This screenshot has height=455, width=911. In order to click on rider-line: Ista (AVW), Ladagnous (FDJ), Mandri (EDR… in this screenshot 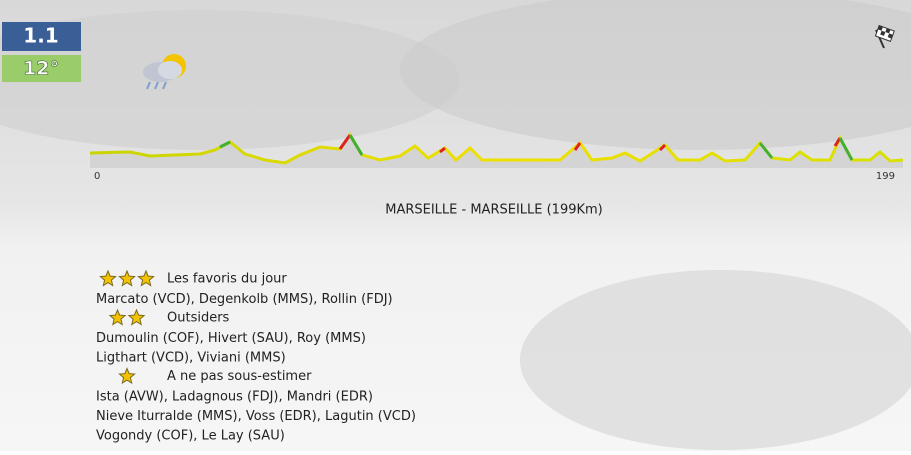, I will do `click(234, 397)`.